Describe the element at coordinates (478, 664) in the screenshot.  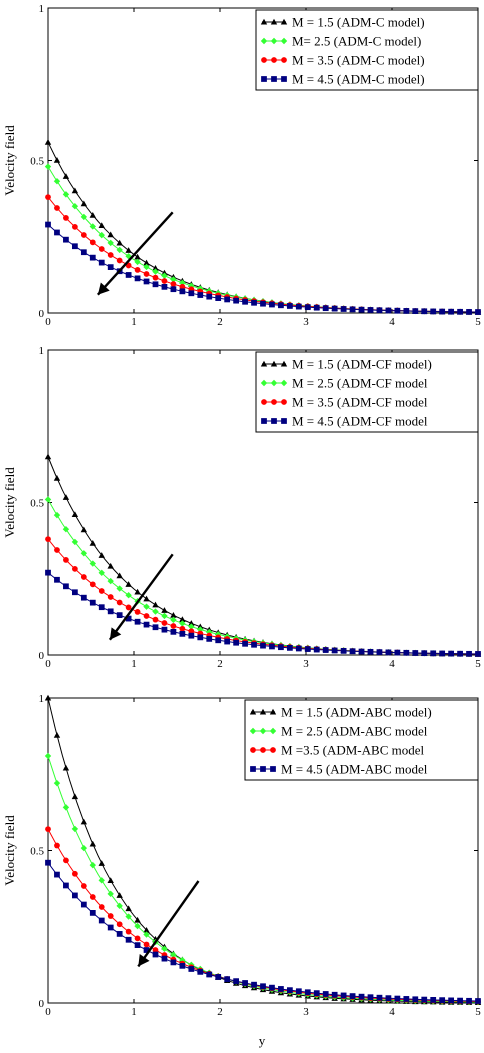
I see `x-tick-label: 5` at that location.